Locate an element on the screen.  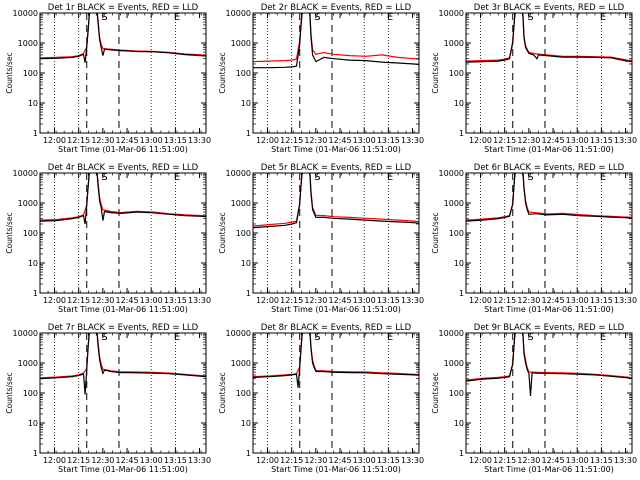
panel-title: Det 7r BLACK = Events, RED = LLD is located at coordinates (123, 328).